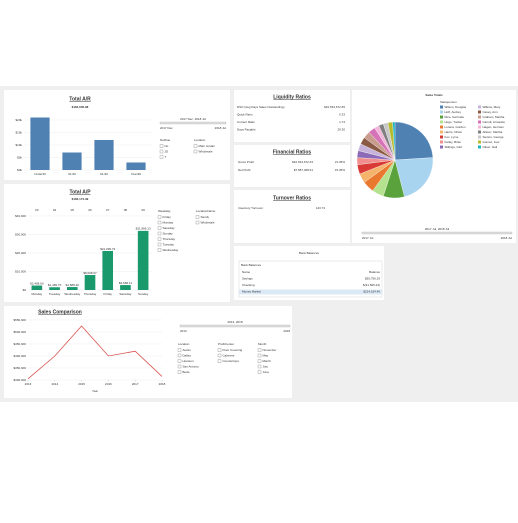 The width and height of the screenshot is (518, 523). I want to click on x-tick-label: 2016, so click(108, 384).